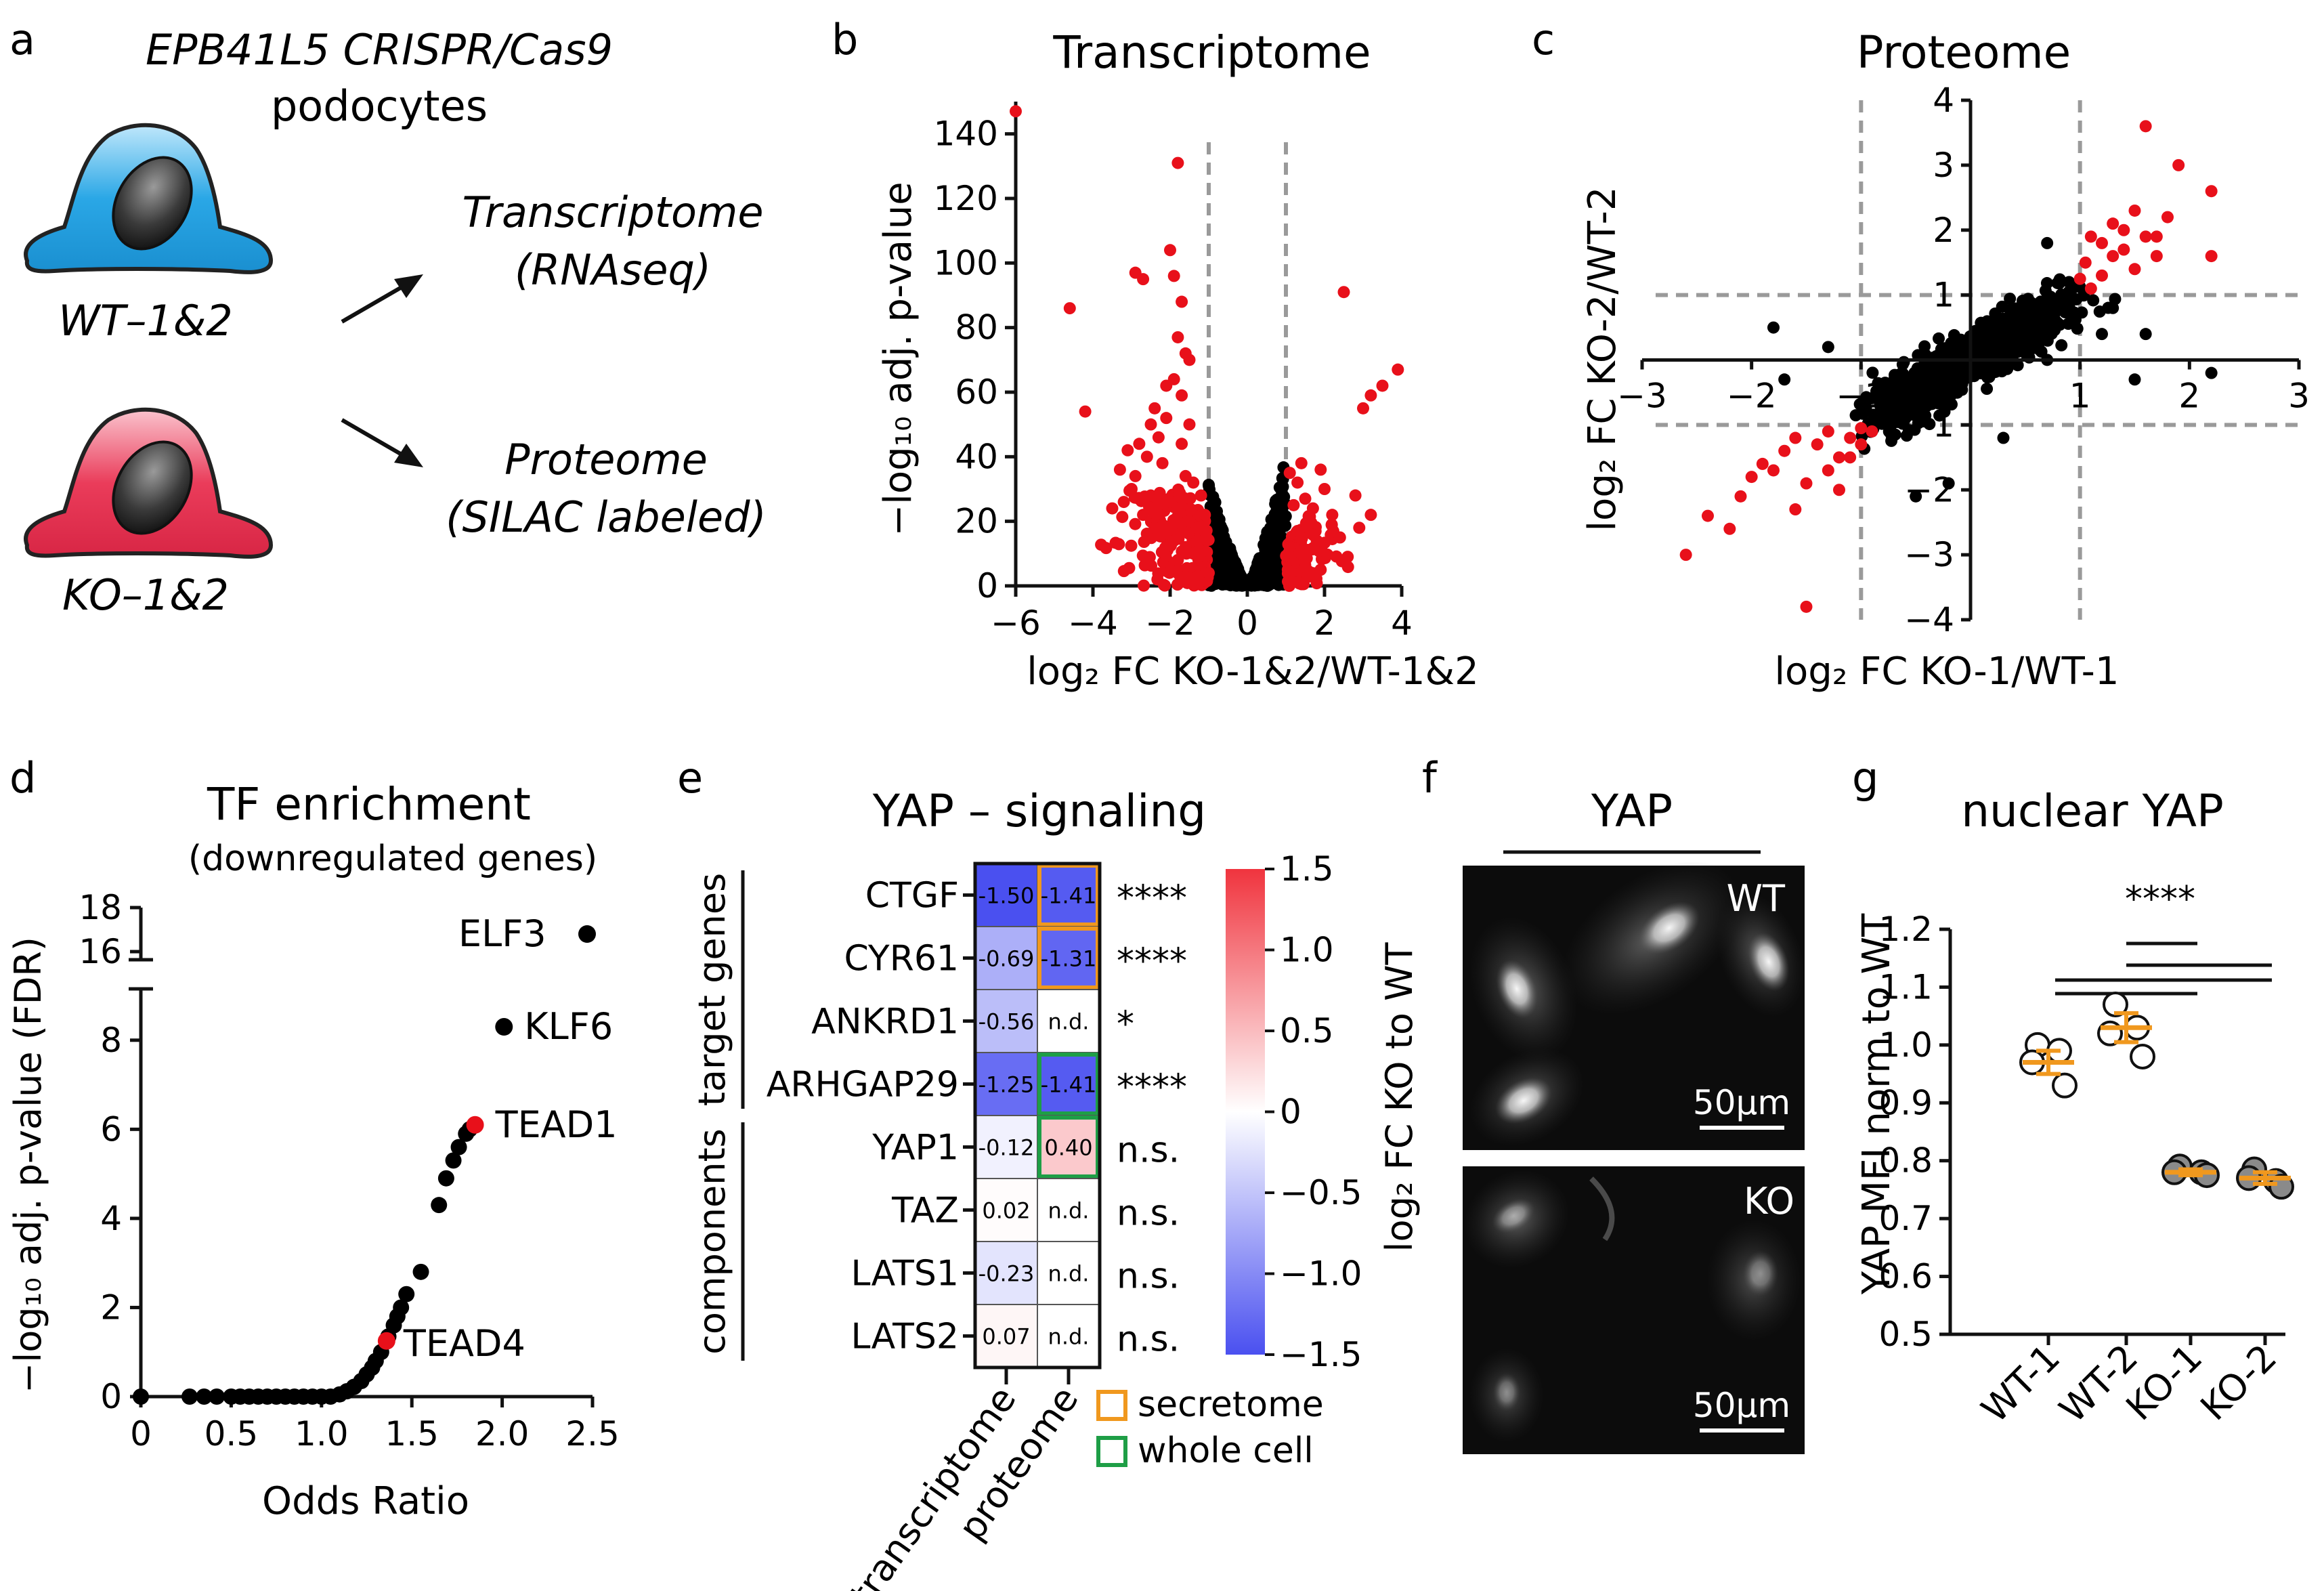 The width and height of the screenshot is (2324, 1591). What do you see at coordinates (1231, 1404) in the screenshot?
I see `e-legend-label: secretome` at bounding box center [1231, 1404].